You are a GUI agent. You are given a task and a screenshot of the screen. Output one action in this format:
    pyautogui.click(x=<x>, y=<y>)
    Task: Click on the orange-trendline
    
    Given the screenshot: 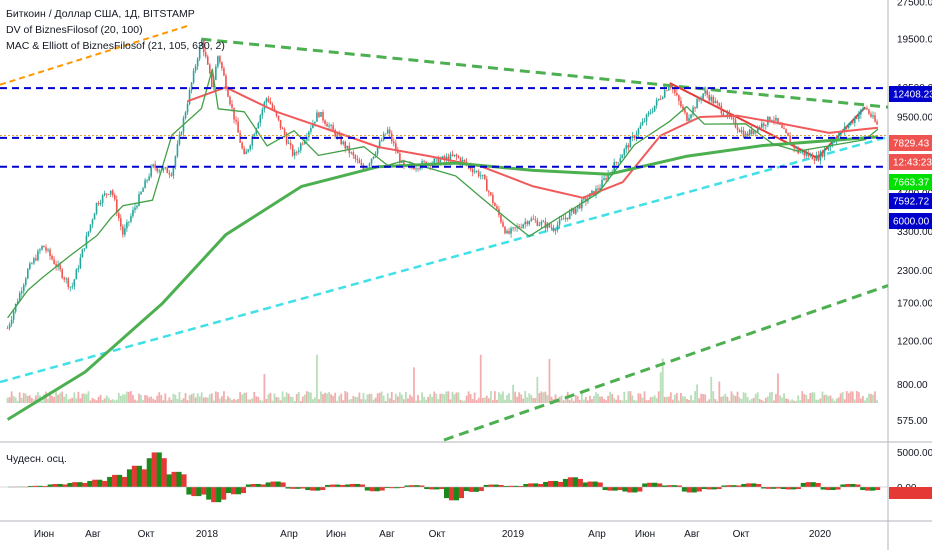 What is the action you would take?
    pyautogui.click(x=94, y=55)
    